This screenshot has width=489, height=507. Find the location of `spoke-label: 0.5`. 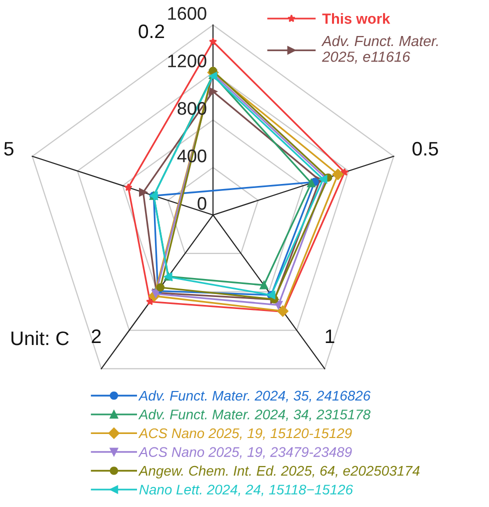

spoke-label: 0.5 is located at coordinates (425, 149).